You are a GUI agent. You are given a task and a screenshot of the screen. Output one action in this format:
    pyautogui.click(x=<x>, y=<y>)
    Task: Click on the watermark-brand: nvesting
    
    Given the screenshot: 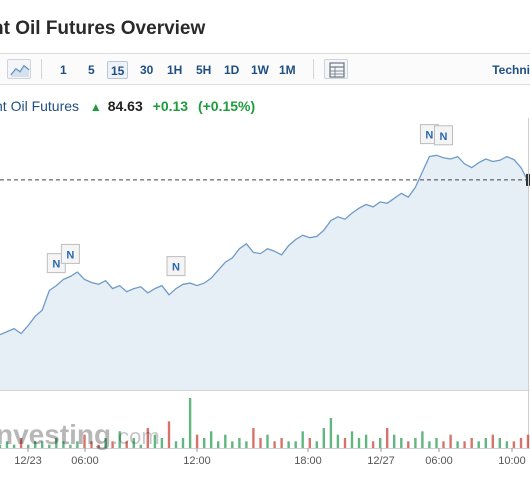 What is the action you would take?
    pyautogui.click(x=55, y=434)
    